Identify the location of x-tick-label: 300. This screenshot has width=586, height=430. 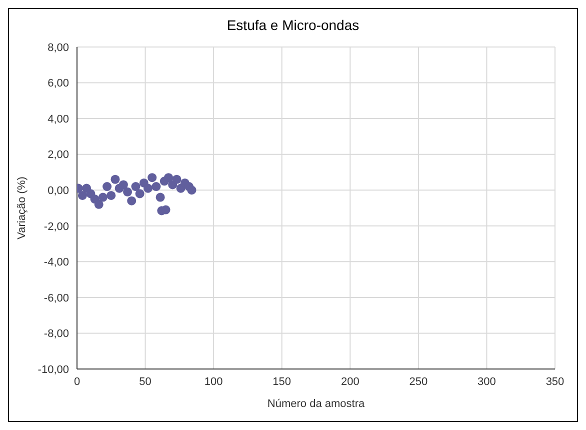
(487, 382).